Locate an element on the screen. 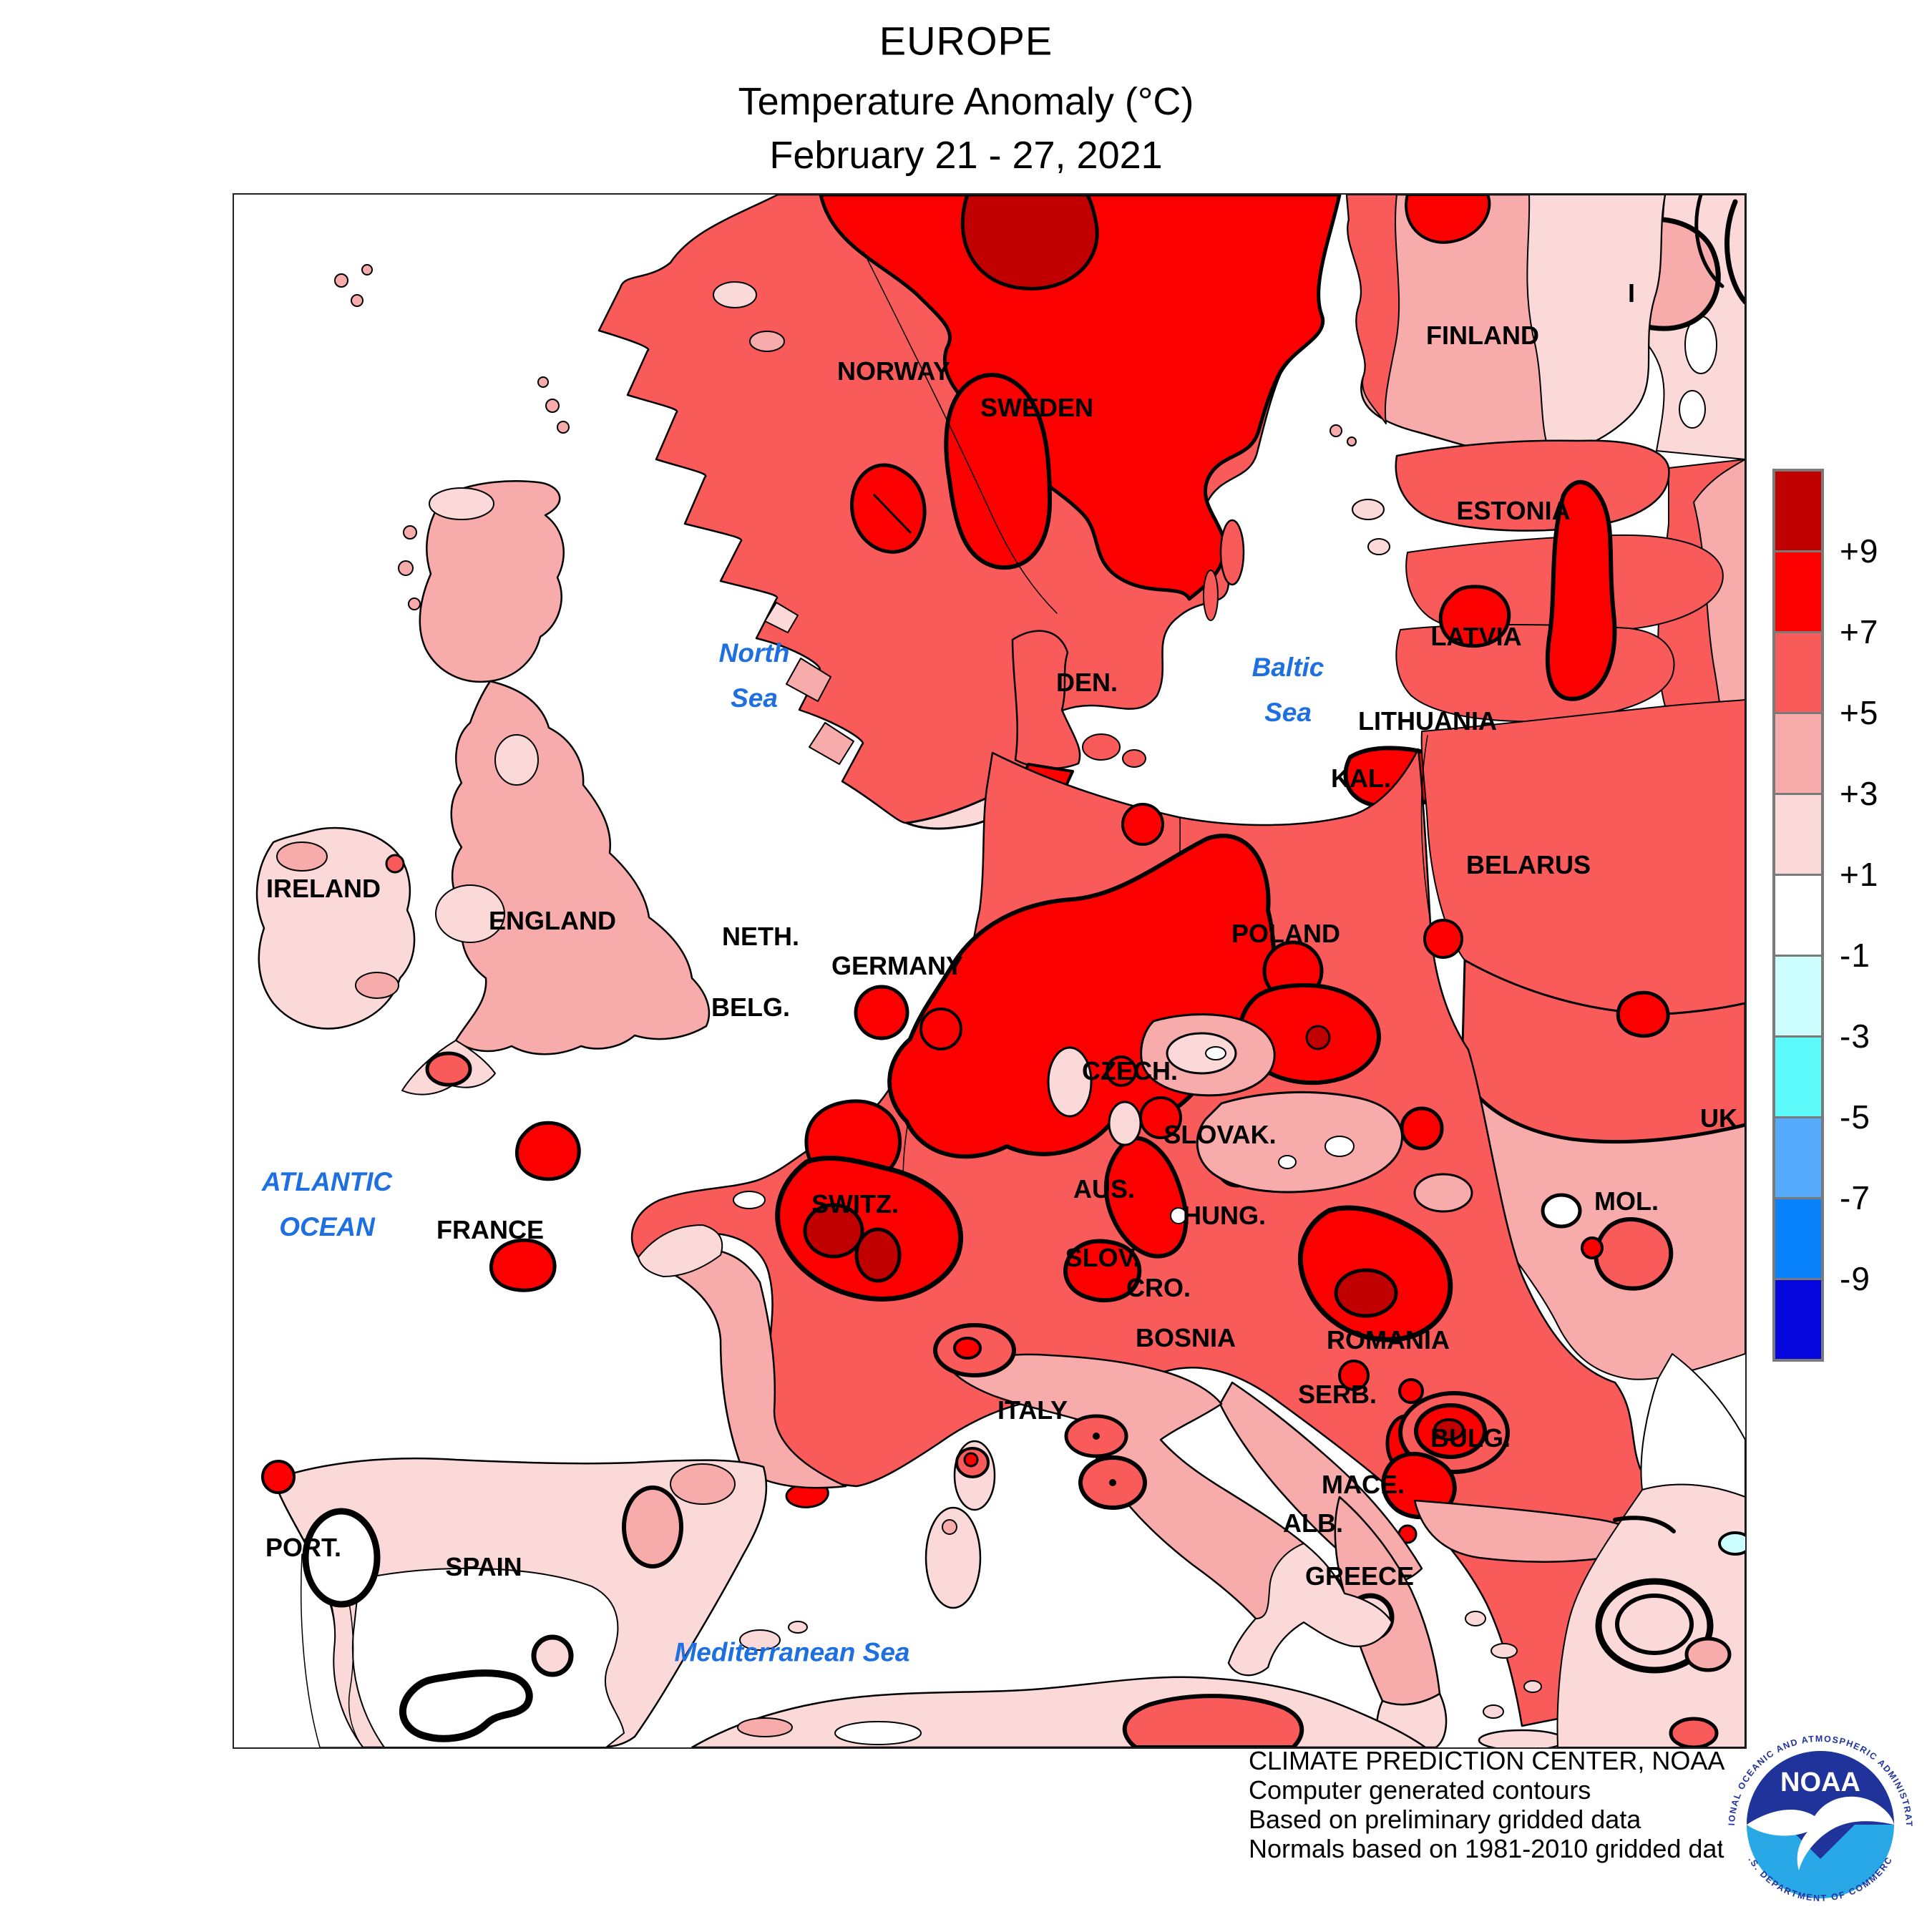 This screenshot has width=1932, height=1932. country-label-czech: CZECH. is located at coordinates (1130, 1070).